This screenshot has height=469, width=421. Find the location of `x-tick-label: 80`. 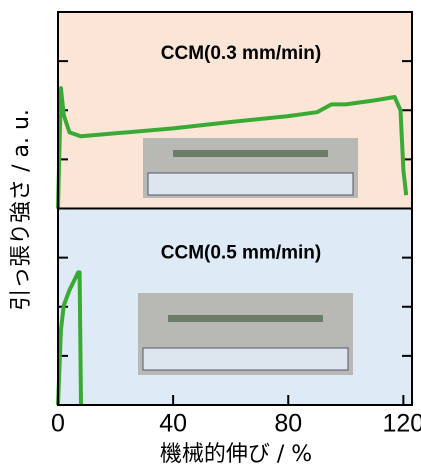

x-tick-label: 80 is located at coordinates (288, 424).